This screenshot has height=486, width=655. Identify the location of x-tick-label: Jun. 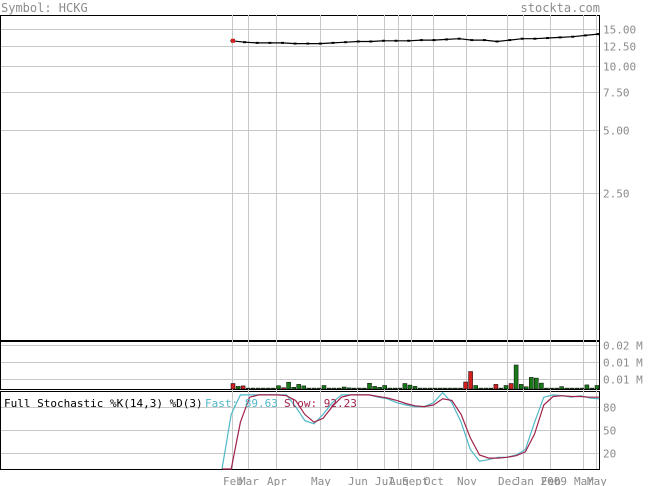
(358, 480).